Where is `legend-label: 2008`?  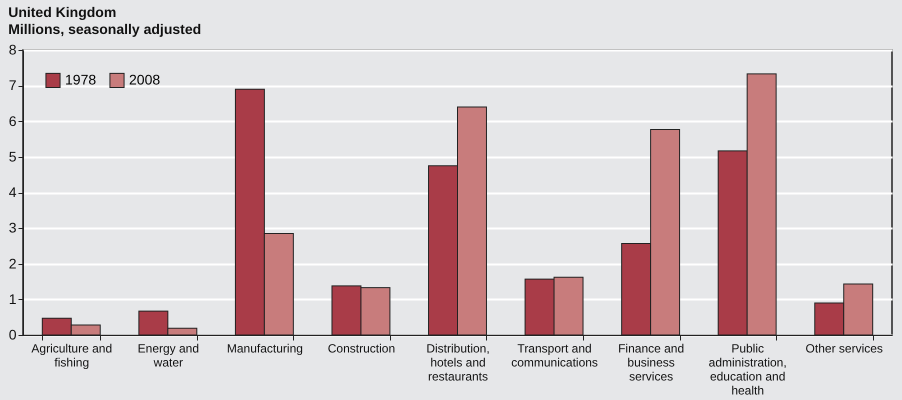 legend-label: 2008 is located at coordinates (144, 79).